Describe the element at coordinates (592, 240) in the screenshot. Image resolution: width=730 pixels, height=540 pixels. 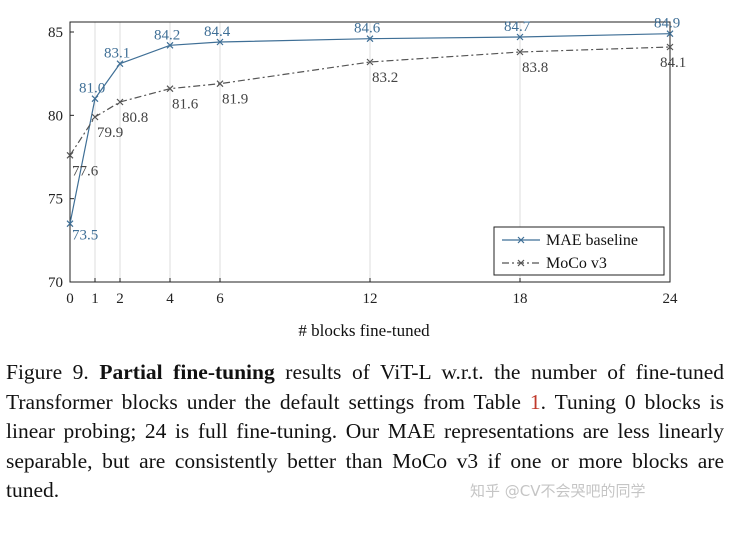
I see `legend-label-mae: MAE baseline` at that location.